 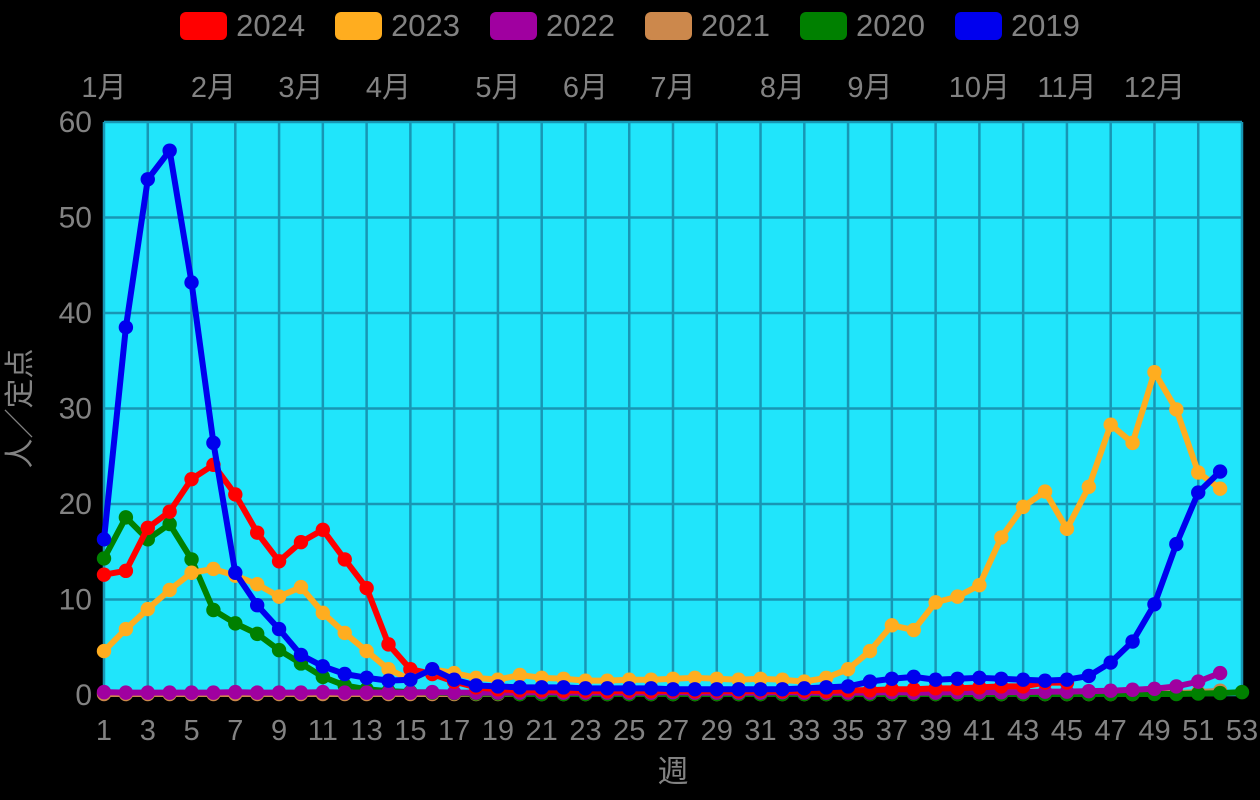 What do you see at coordinates (104, 651) in the screenshot?
I see `data-point-2023-w1` at bounding box center [104, 651].